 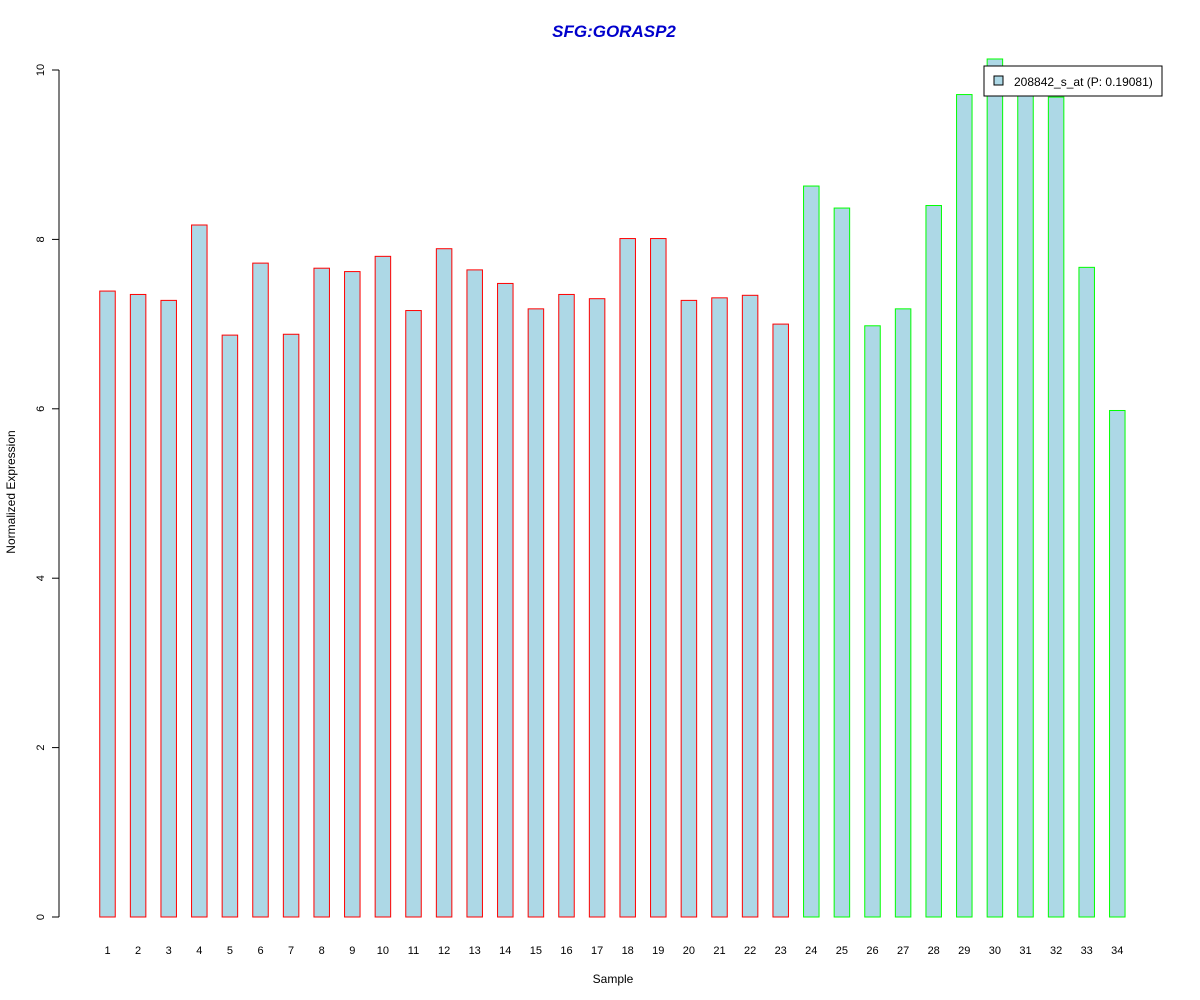 I want to click on legend-box, so click(x=1073, y=81).